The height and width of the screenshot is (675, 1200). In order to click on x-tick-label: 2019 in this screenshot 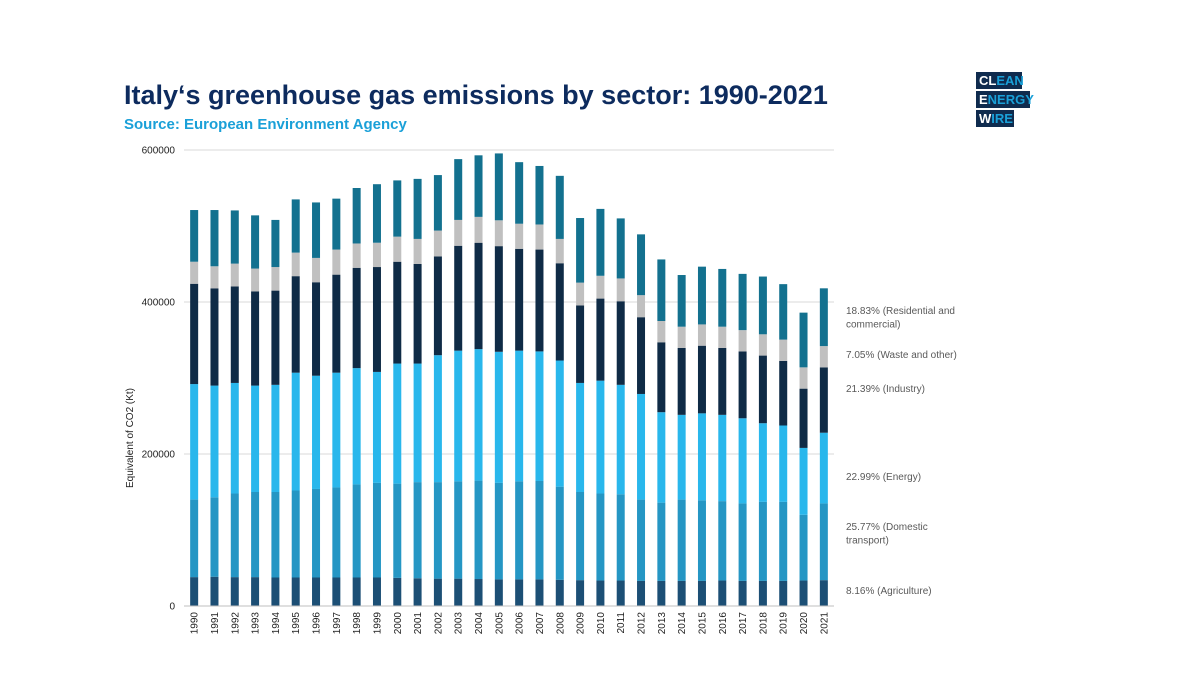, I will do `click(784, 623)`.